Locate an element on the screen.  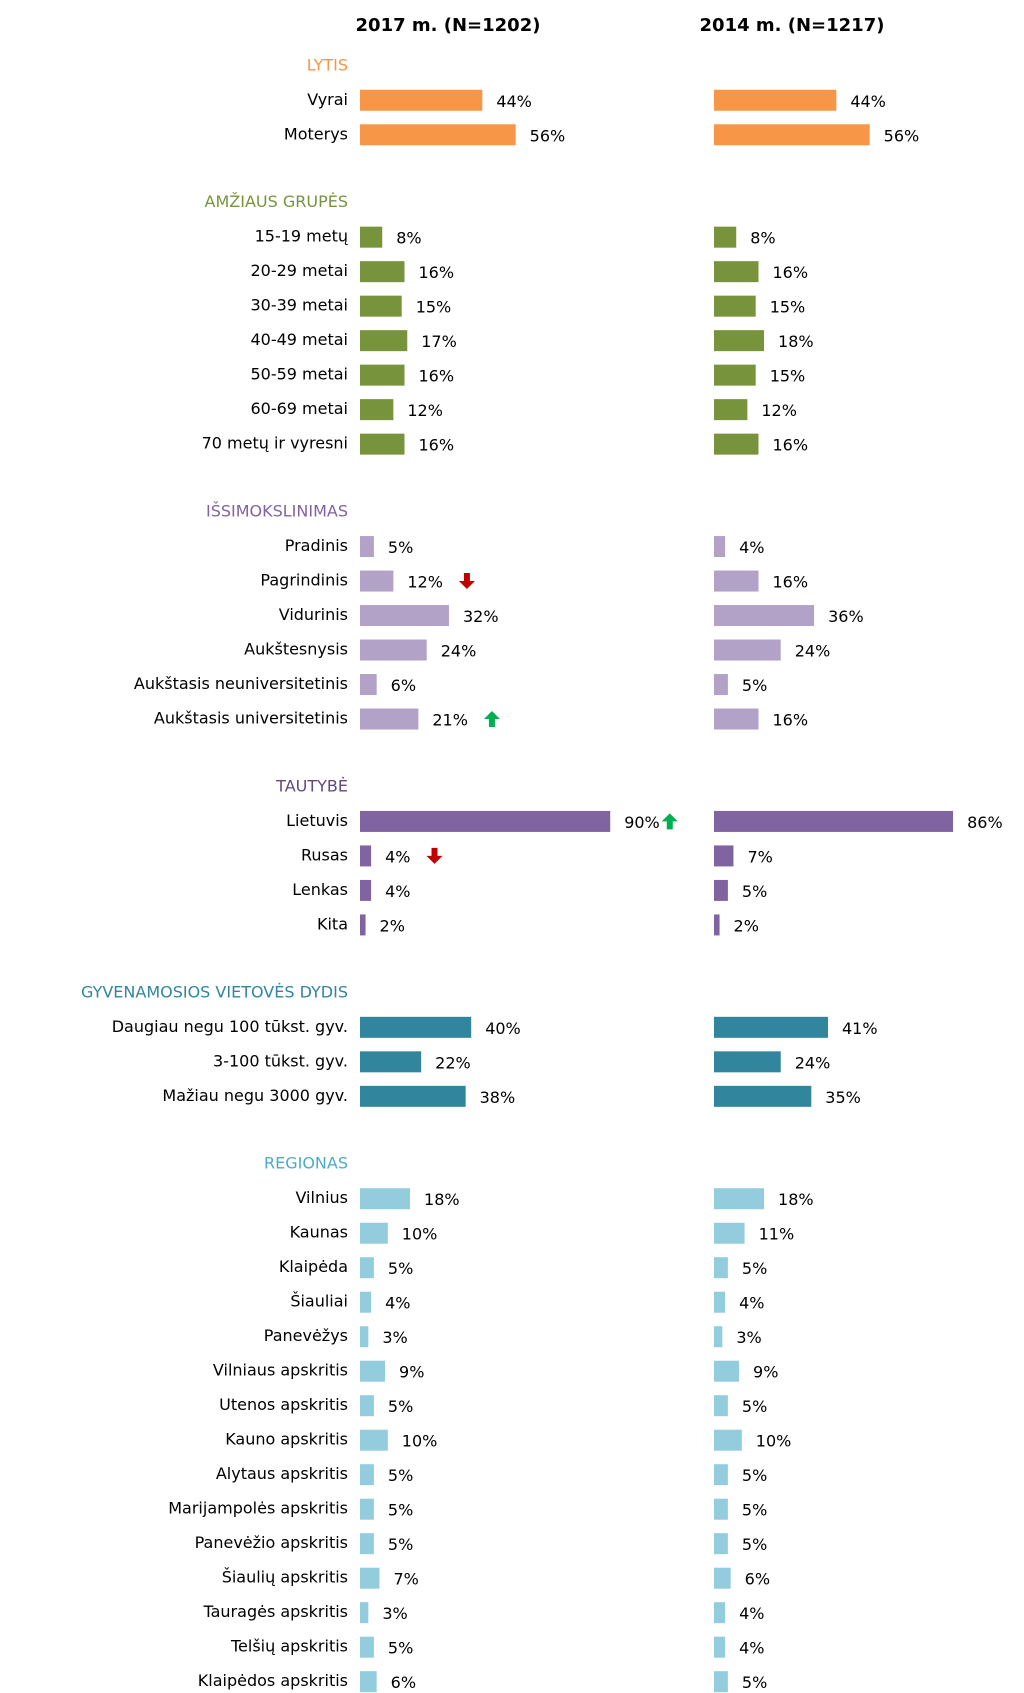
value-label: 44% is located at coordinates (868, 101).